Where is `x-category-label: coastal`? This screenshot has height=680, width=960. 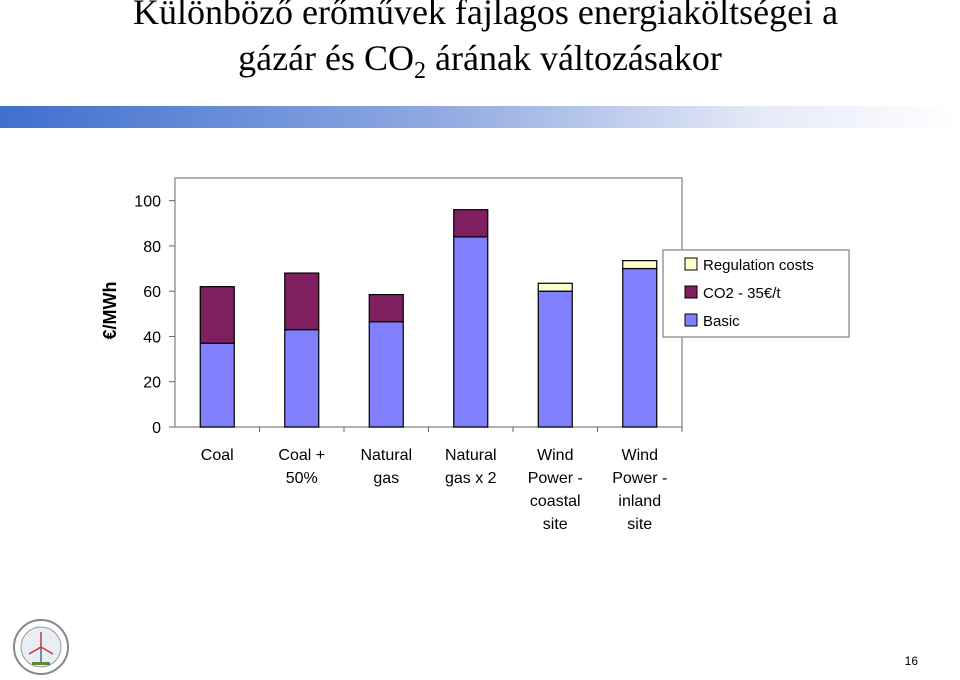
x-category-label: coastal is located at coordinates (555, 501).